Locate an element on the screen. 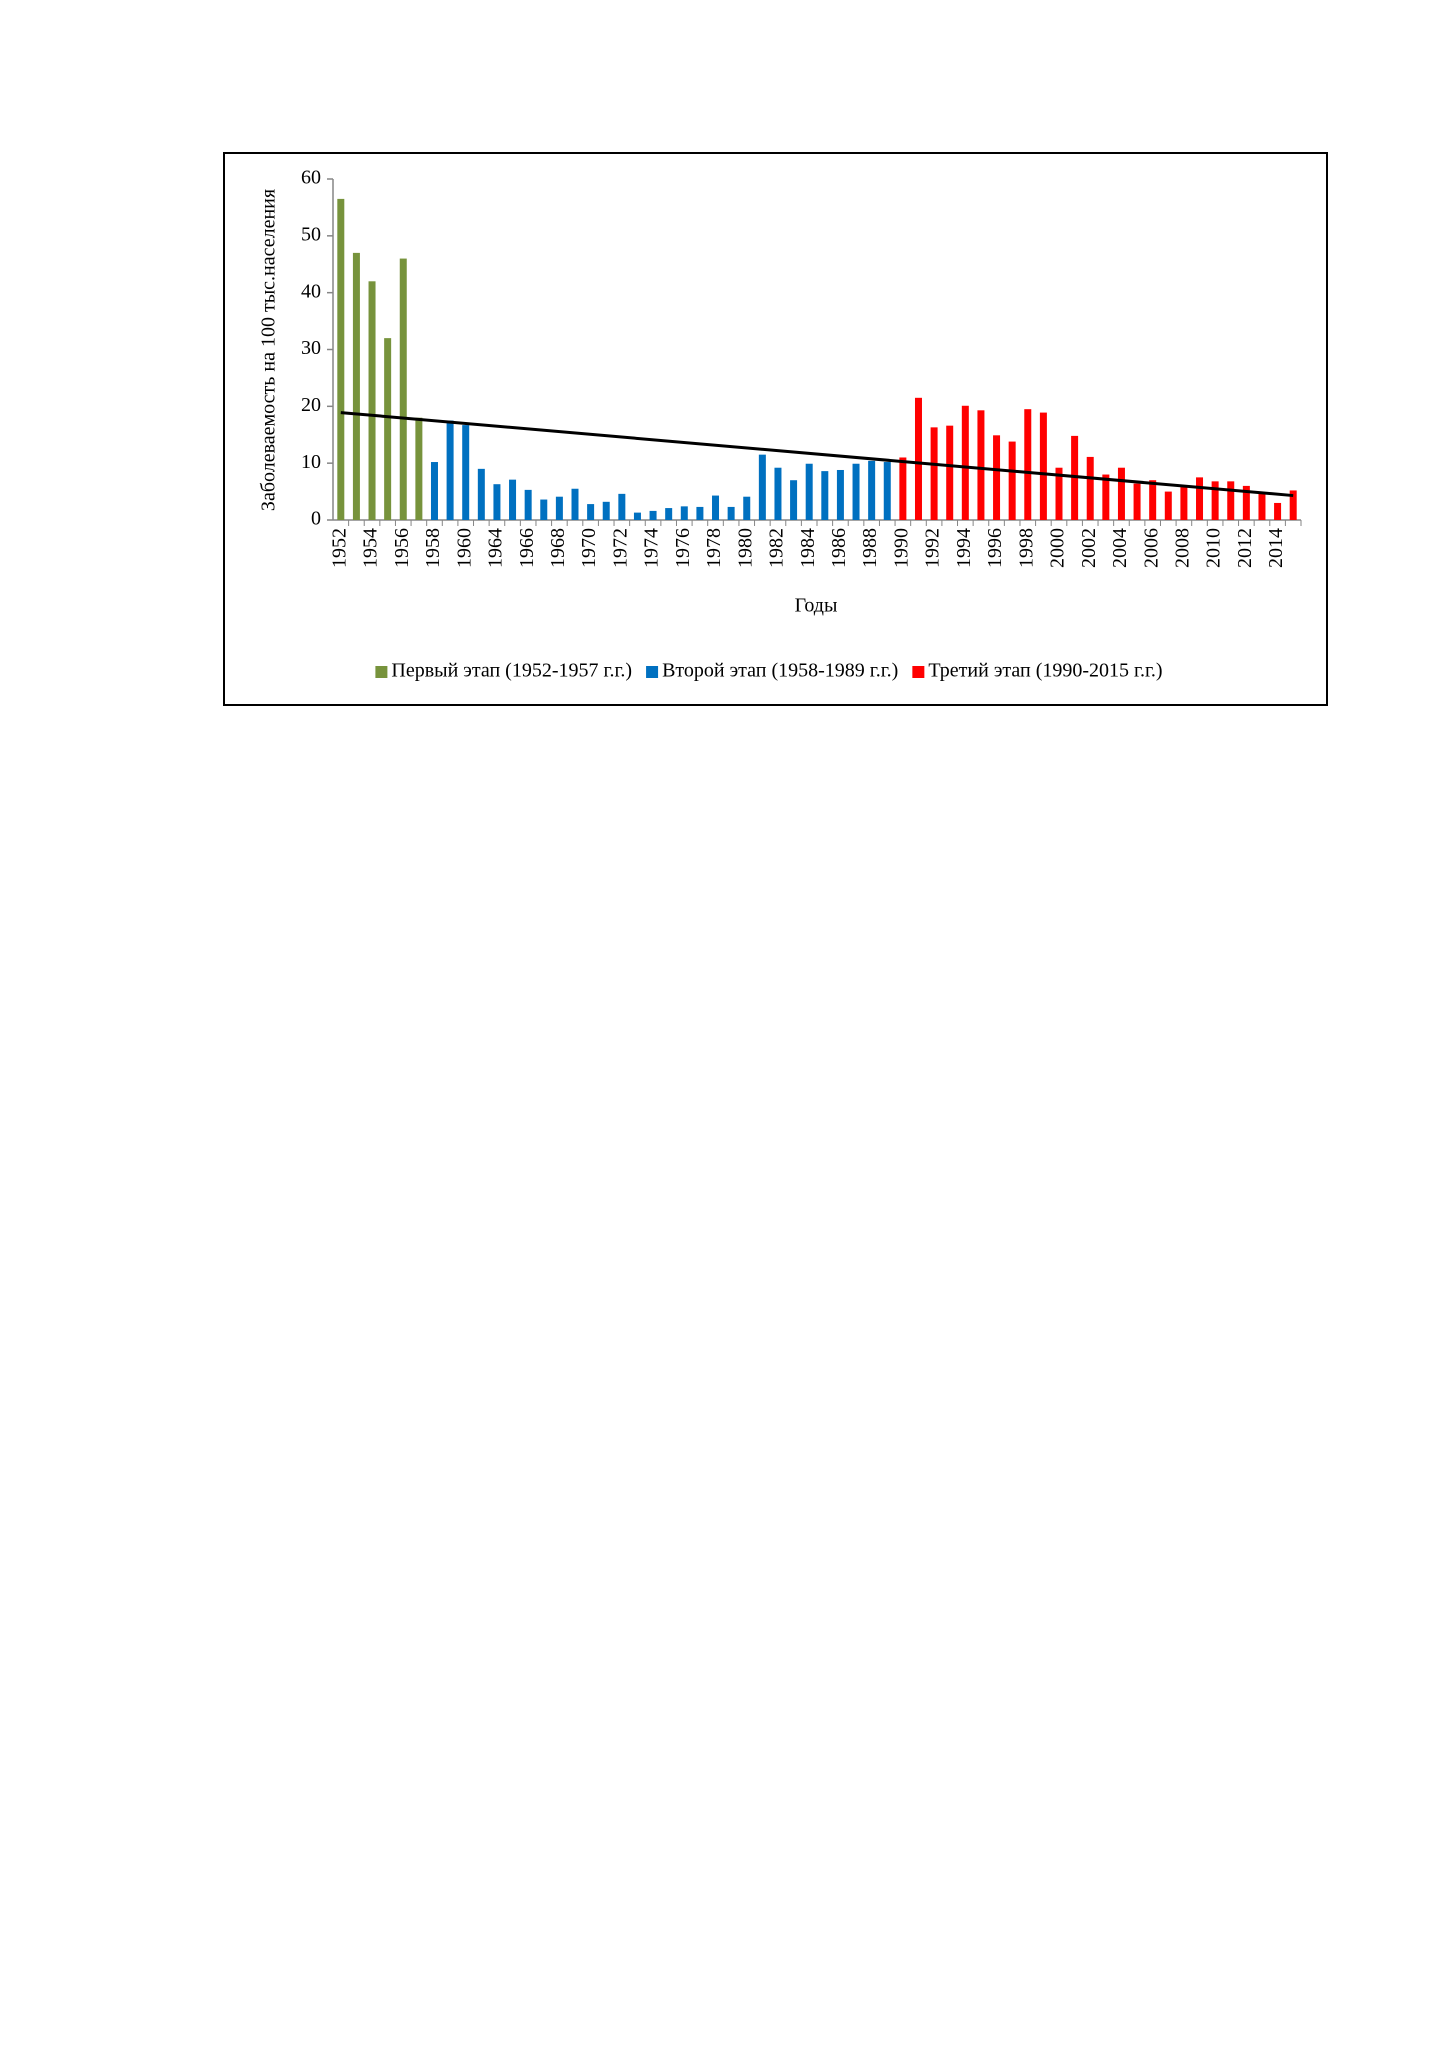  x-tick-label: 1992 is located at coordinates (933, 548).